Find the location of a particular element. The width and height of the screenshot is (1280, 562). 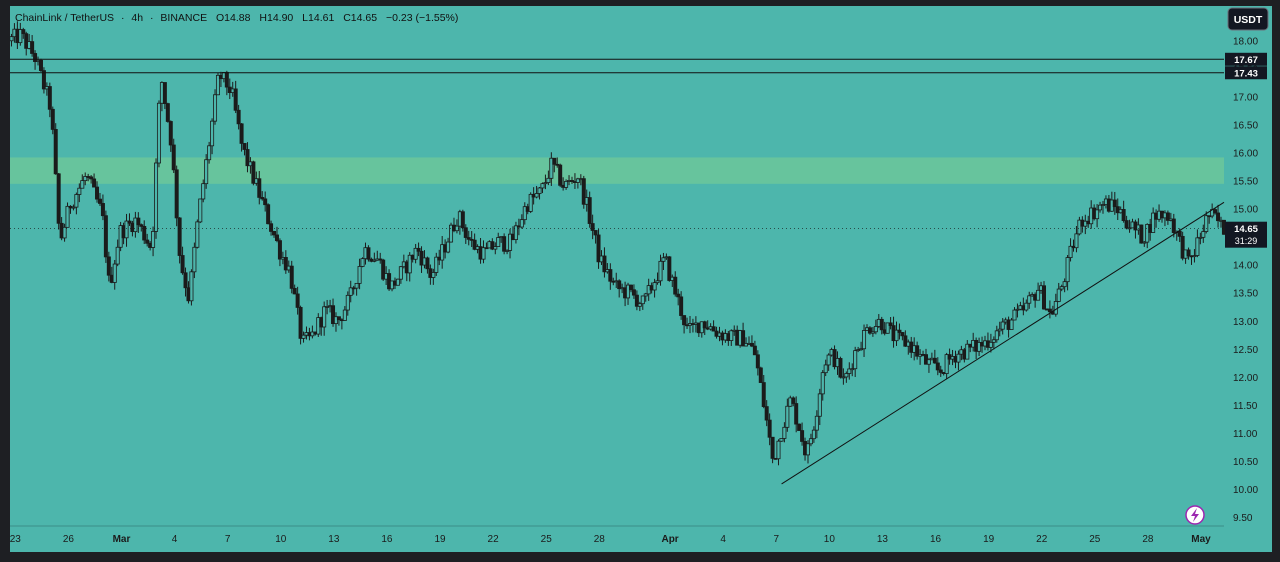

lightning-icon is located at coordinates (1195, 515).